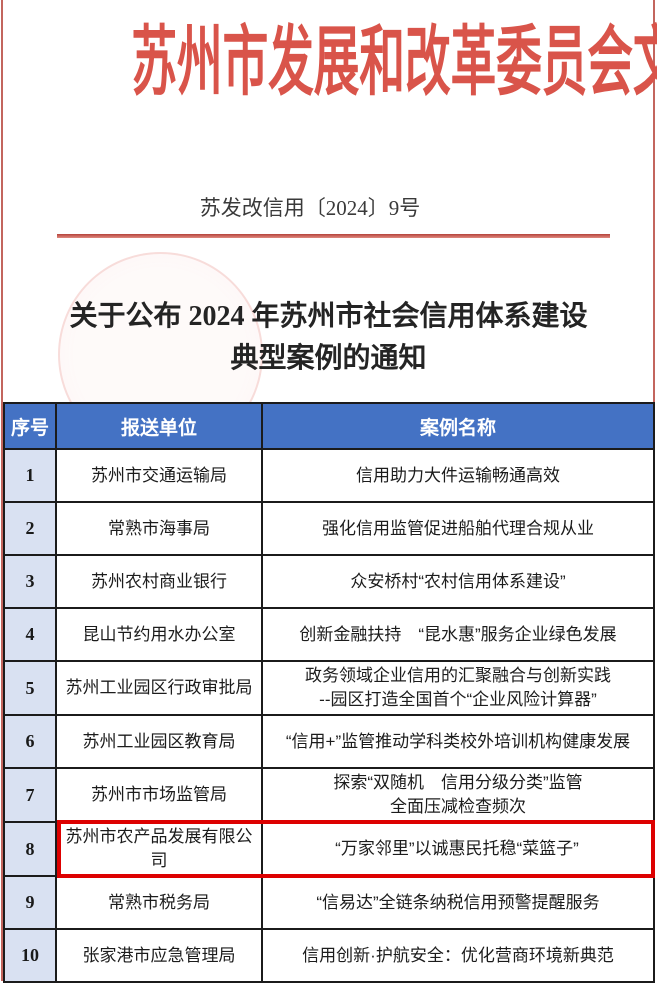 The image size is (657, 983). What do you see at coordinates (31, 795) in the screenshot?
I see `row-seq: 7` at bounding box center [31, 795].